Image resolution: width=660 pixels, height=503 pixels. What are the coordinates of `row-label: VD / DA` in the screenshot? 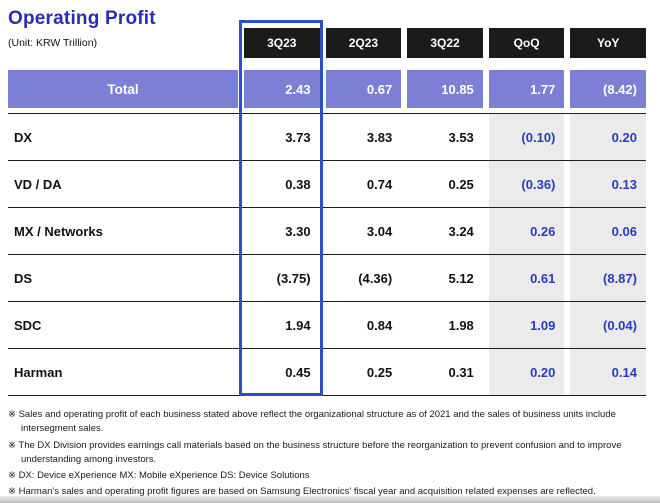 It's located at (38, 184).